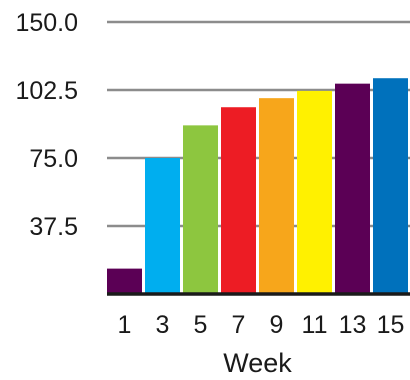 The image size is (410, 380). I want to click on x-tick-label: 3, so click(163, 325).